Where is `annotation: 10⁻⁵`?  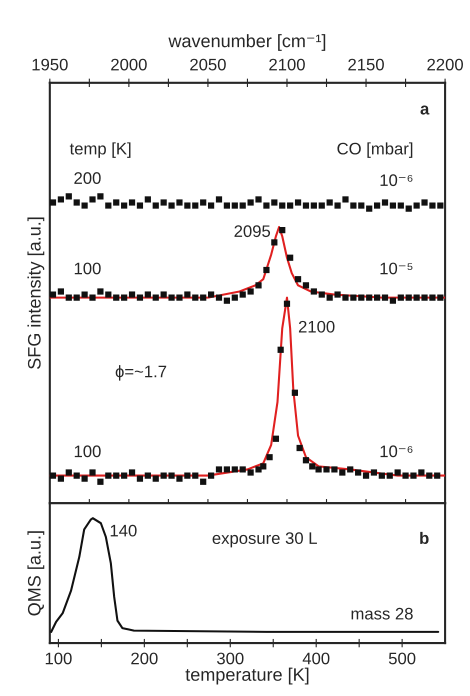
annotation: 10⁻⁵ is located at coordinates (396, 268).